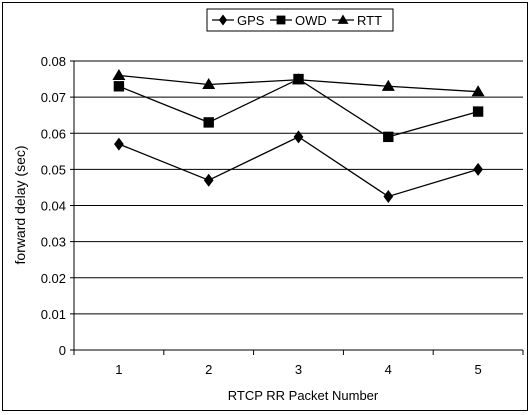  Describe the element at coordinates (311, 20) in the screenshot. I see `legend-label: OWD` at that location.